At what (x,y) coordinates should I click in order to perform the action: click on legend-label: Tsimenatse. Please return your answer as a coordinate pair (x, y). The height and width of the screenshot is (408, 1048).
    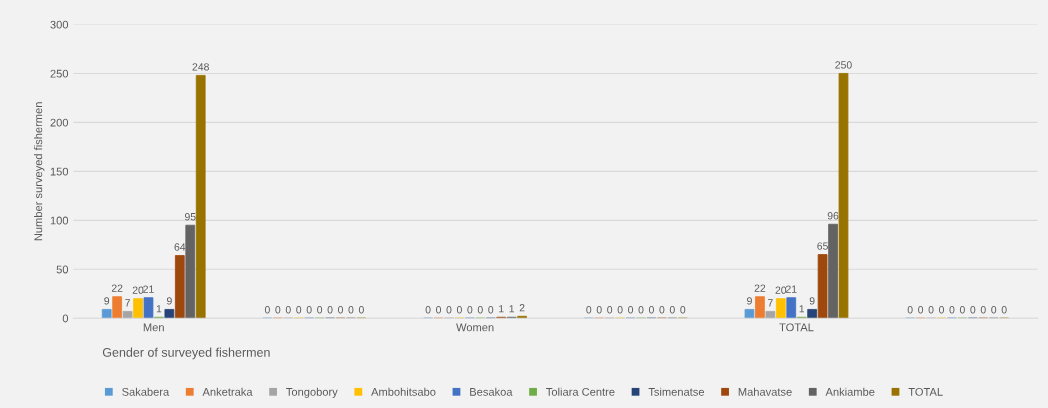
    Looking at the image, I should click on (676, 391).